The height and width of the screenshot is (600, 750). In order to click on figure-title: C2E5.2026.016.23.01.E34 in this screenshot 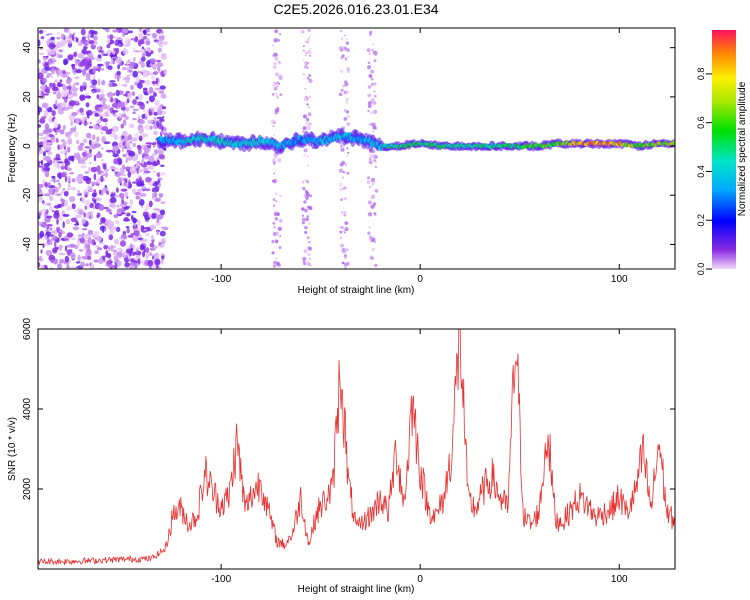, I will do `click(355, 9)`.